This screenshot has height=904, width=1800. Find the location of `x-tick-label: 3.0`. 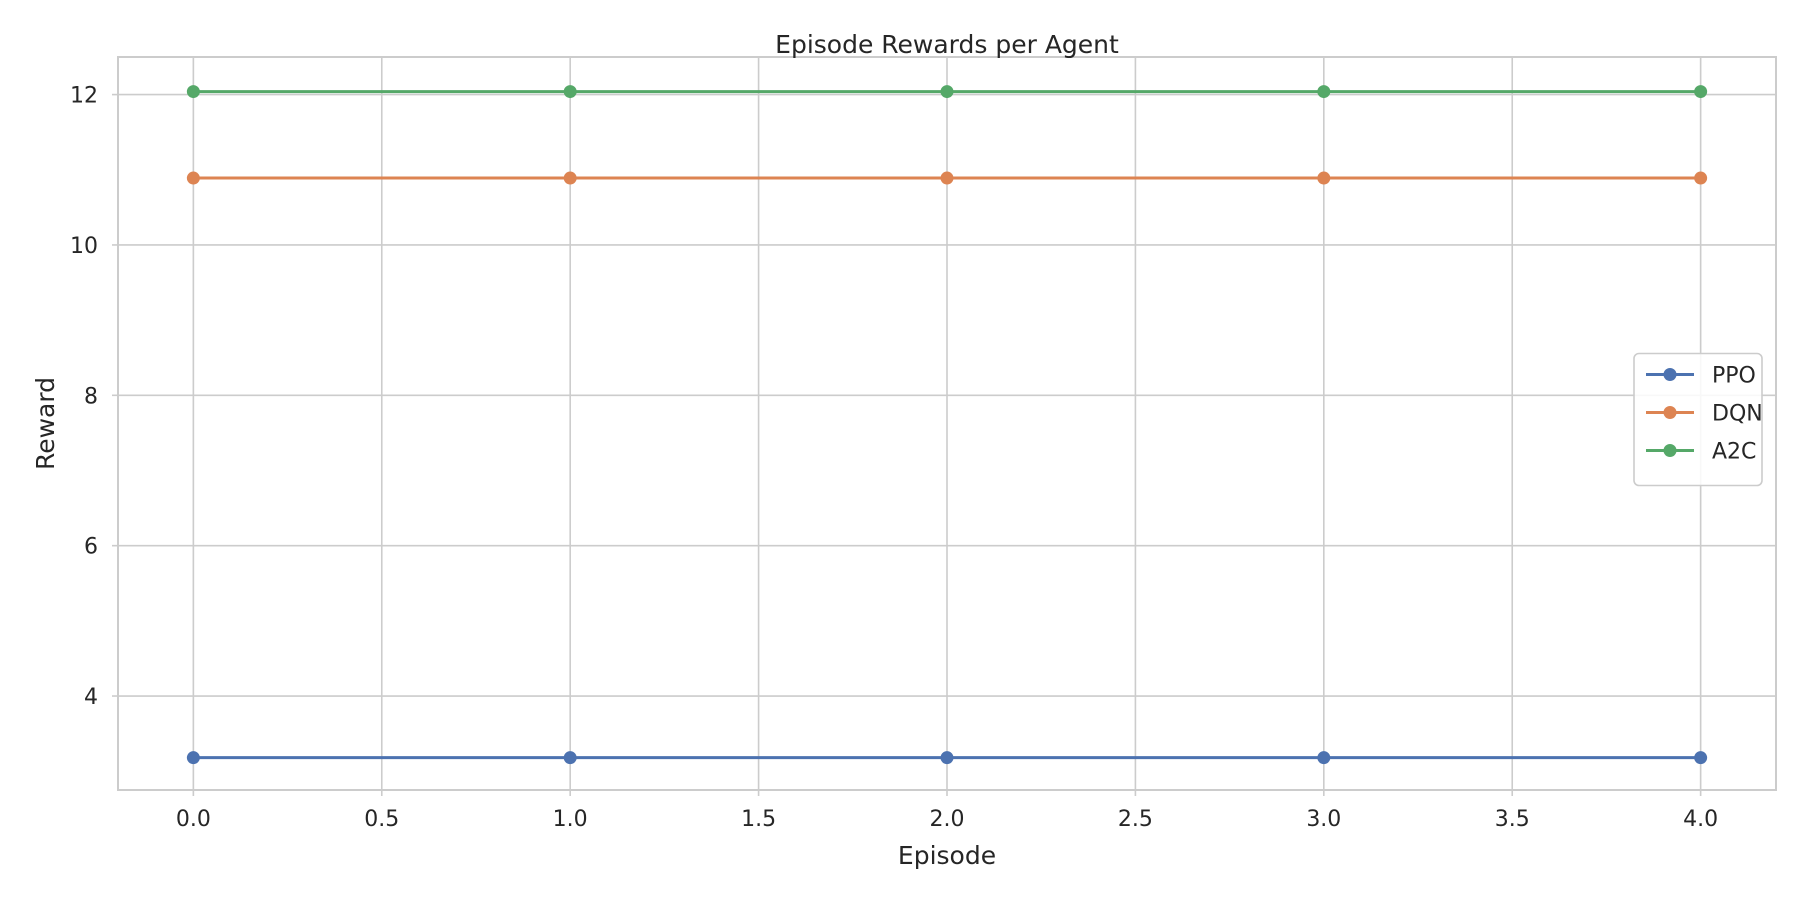

x-tick-label: 3.0 is located at coordinates (1323, 819).